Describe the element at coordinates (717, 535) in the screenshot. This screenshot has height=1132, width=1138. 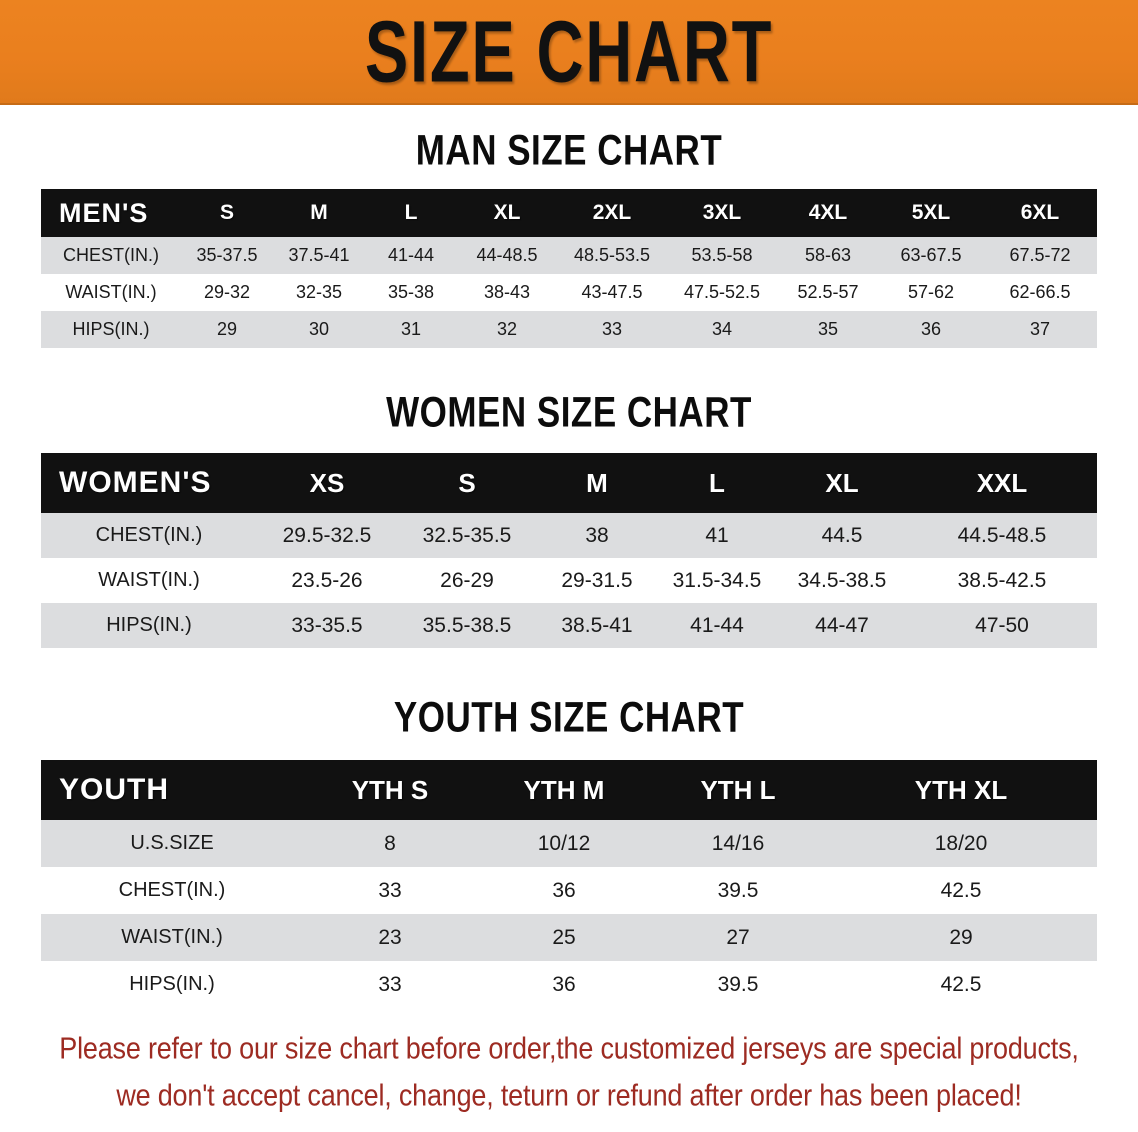
I see `women-chest-l: 41` at that location.